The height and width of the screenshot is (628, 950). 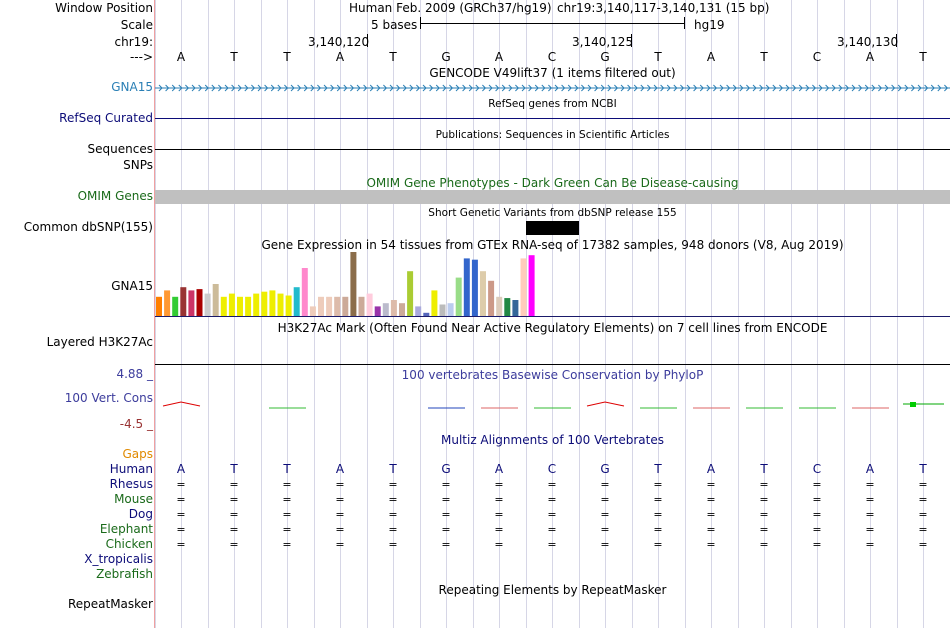 I want to click on gencode-track-title: GENCODE V49lift37 (1 items filtered out), so click(x=552, y=73).